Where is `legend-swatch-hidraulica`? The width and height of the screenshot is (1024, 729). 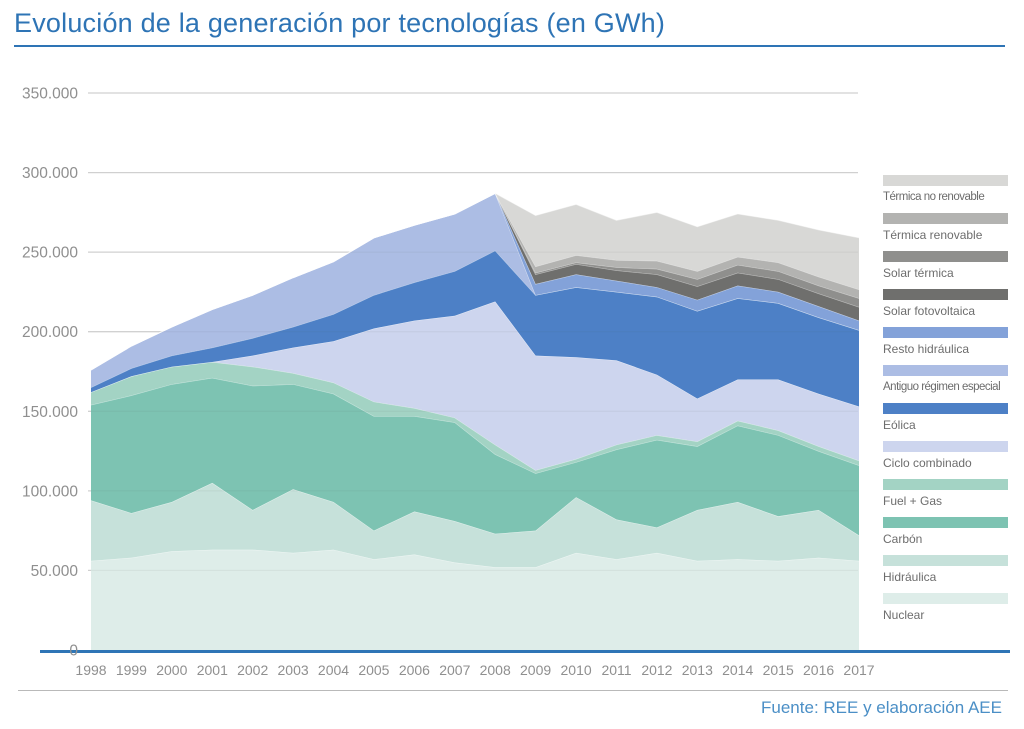 legend-swatch-hidraulica is located at coordinates (945, 560).